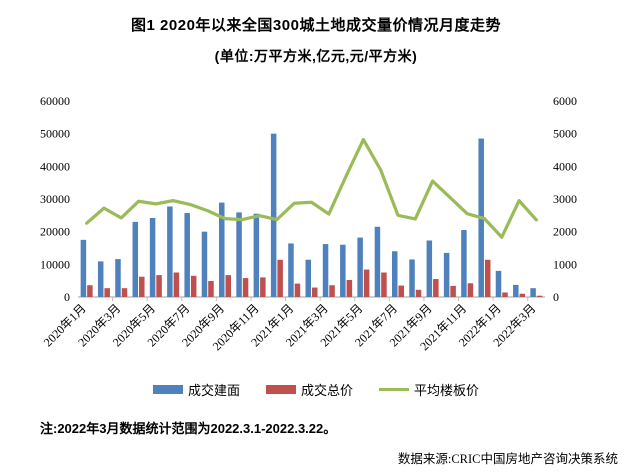 The width and height of the screenshot is (632, 475). I want to click on left-axis-tick-label: 30000, so click(55, 199).